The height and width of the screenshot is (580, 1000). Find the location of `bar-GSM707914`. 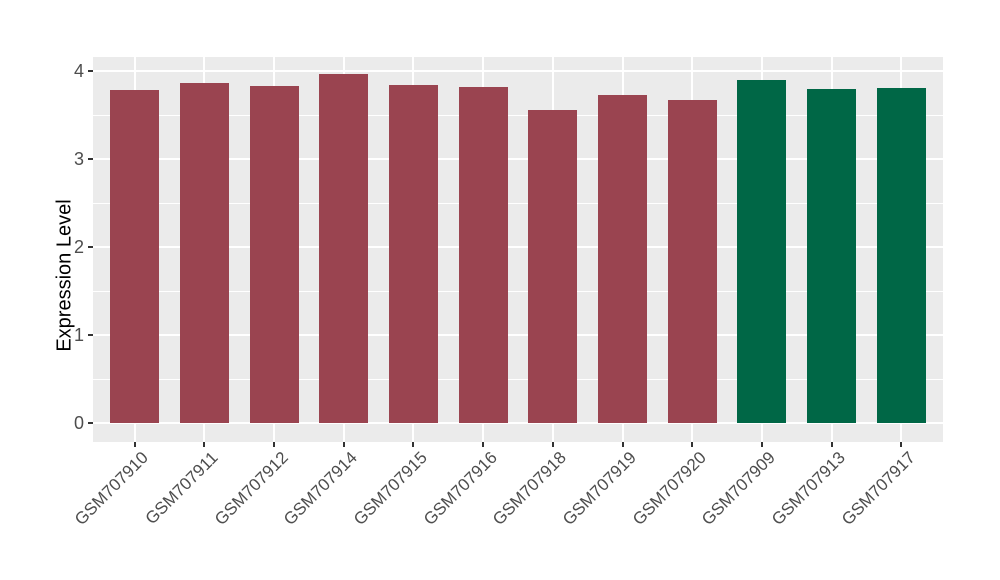

bar-GSM707914 is located at coordinates (344, 248).